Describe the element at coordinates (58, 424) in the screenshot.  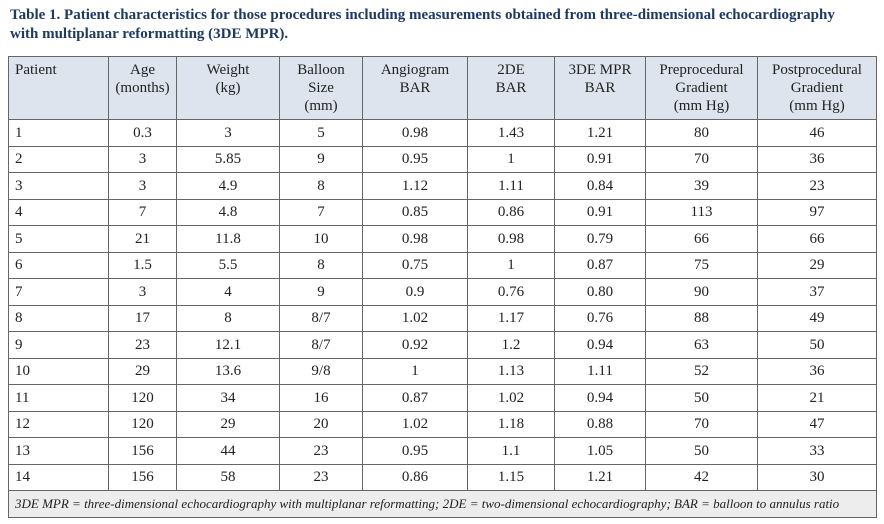
I see `table-cell: 12` at that location.